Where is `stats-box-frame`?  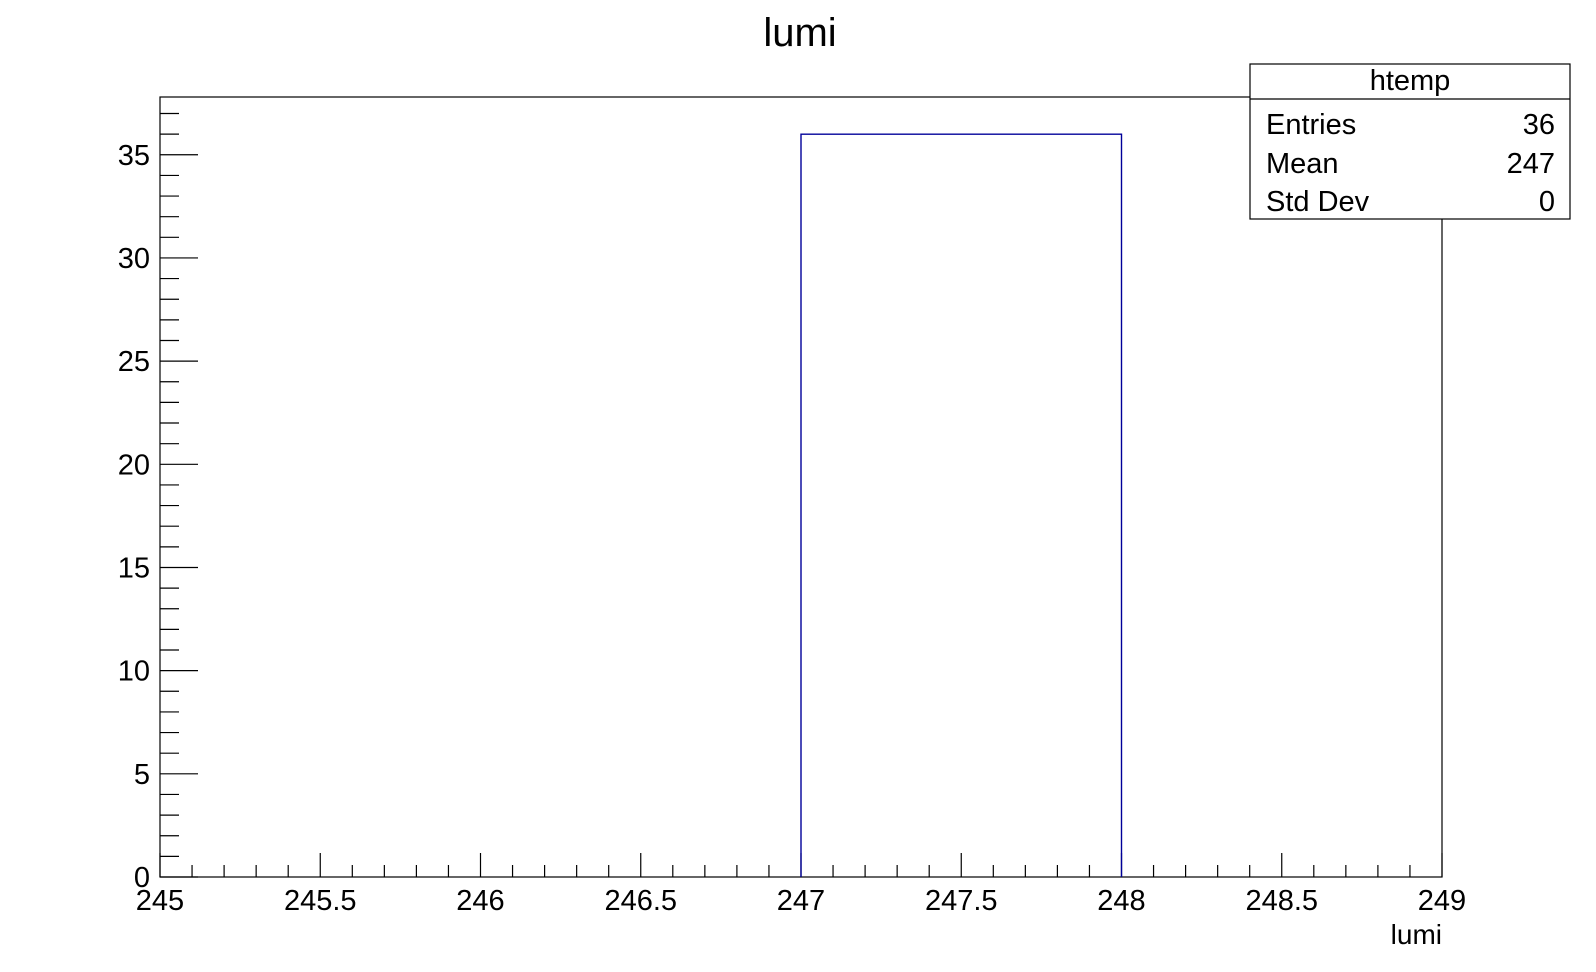
stats-box-frame is located at coordinates (1410, 141).